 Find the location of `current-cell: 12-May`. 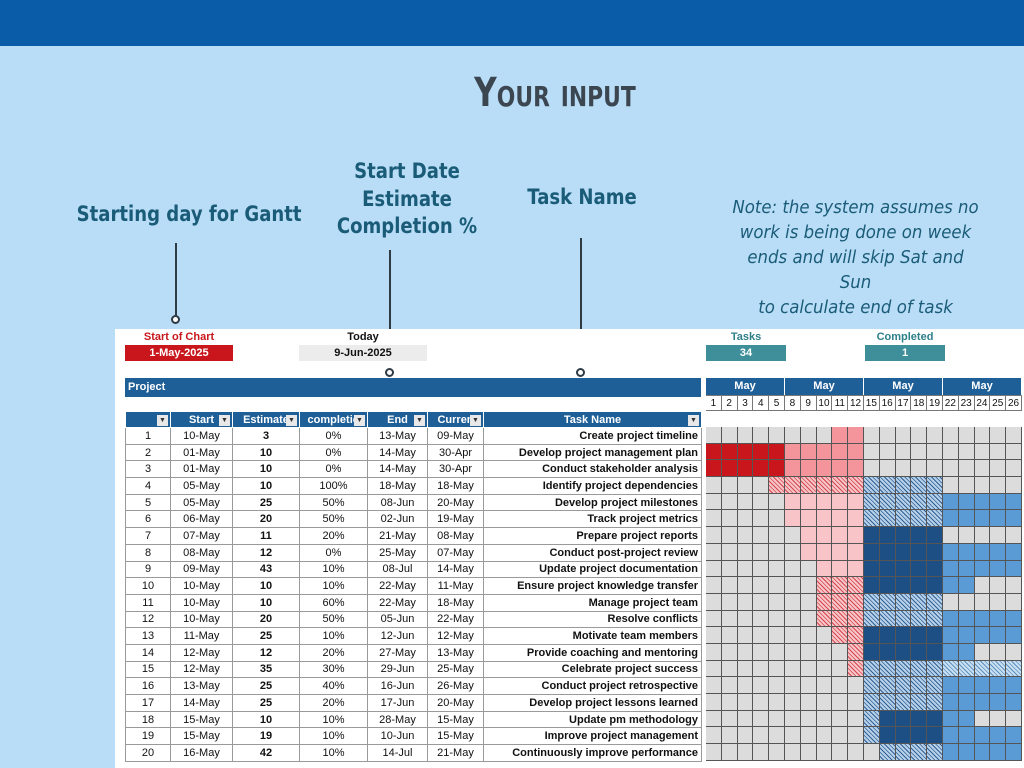

current-cell: 12-May is located at coordinates (455, 636).